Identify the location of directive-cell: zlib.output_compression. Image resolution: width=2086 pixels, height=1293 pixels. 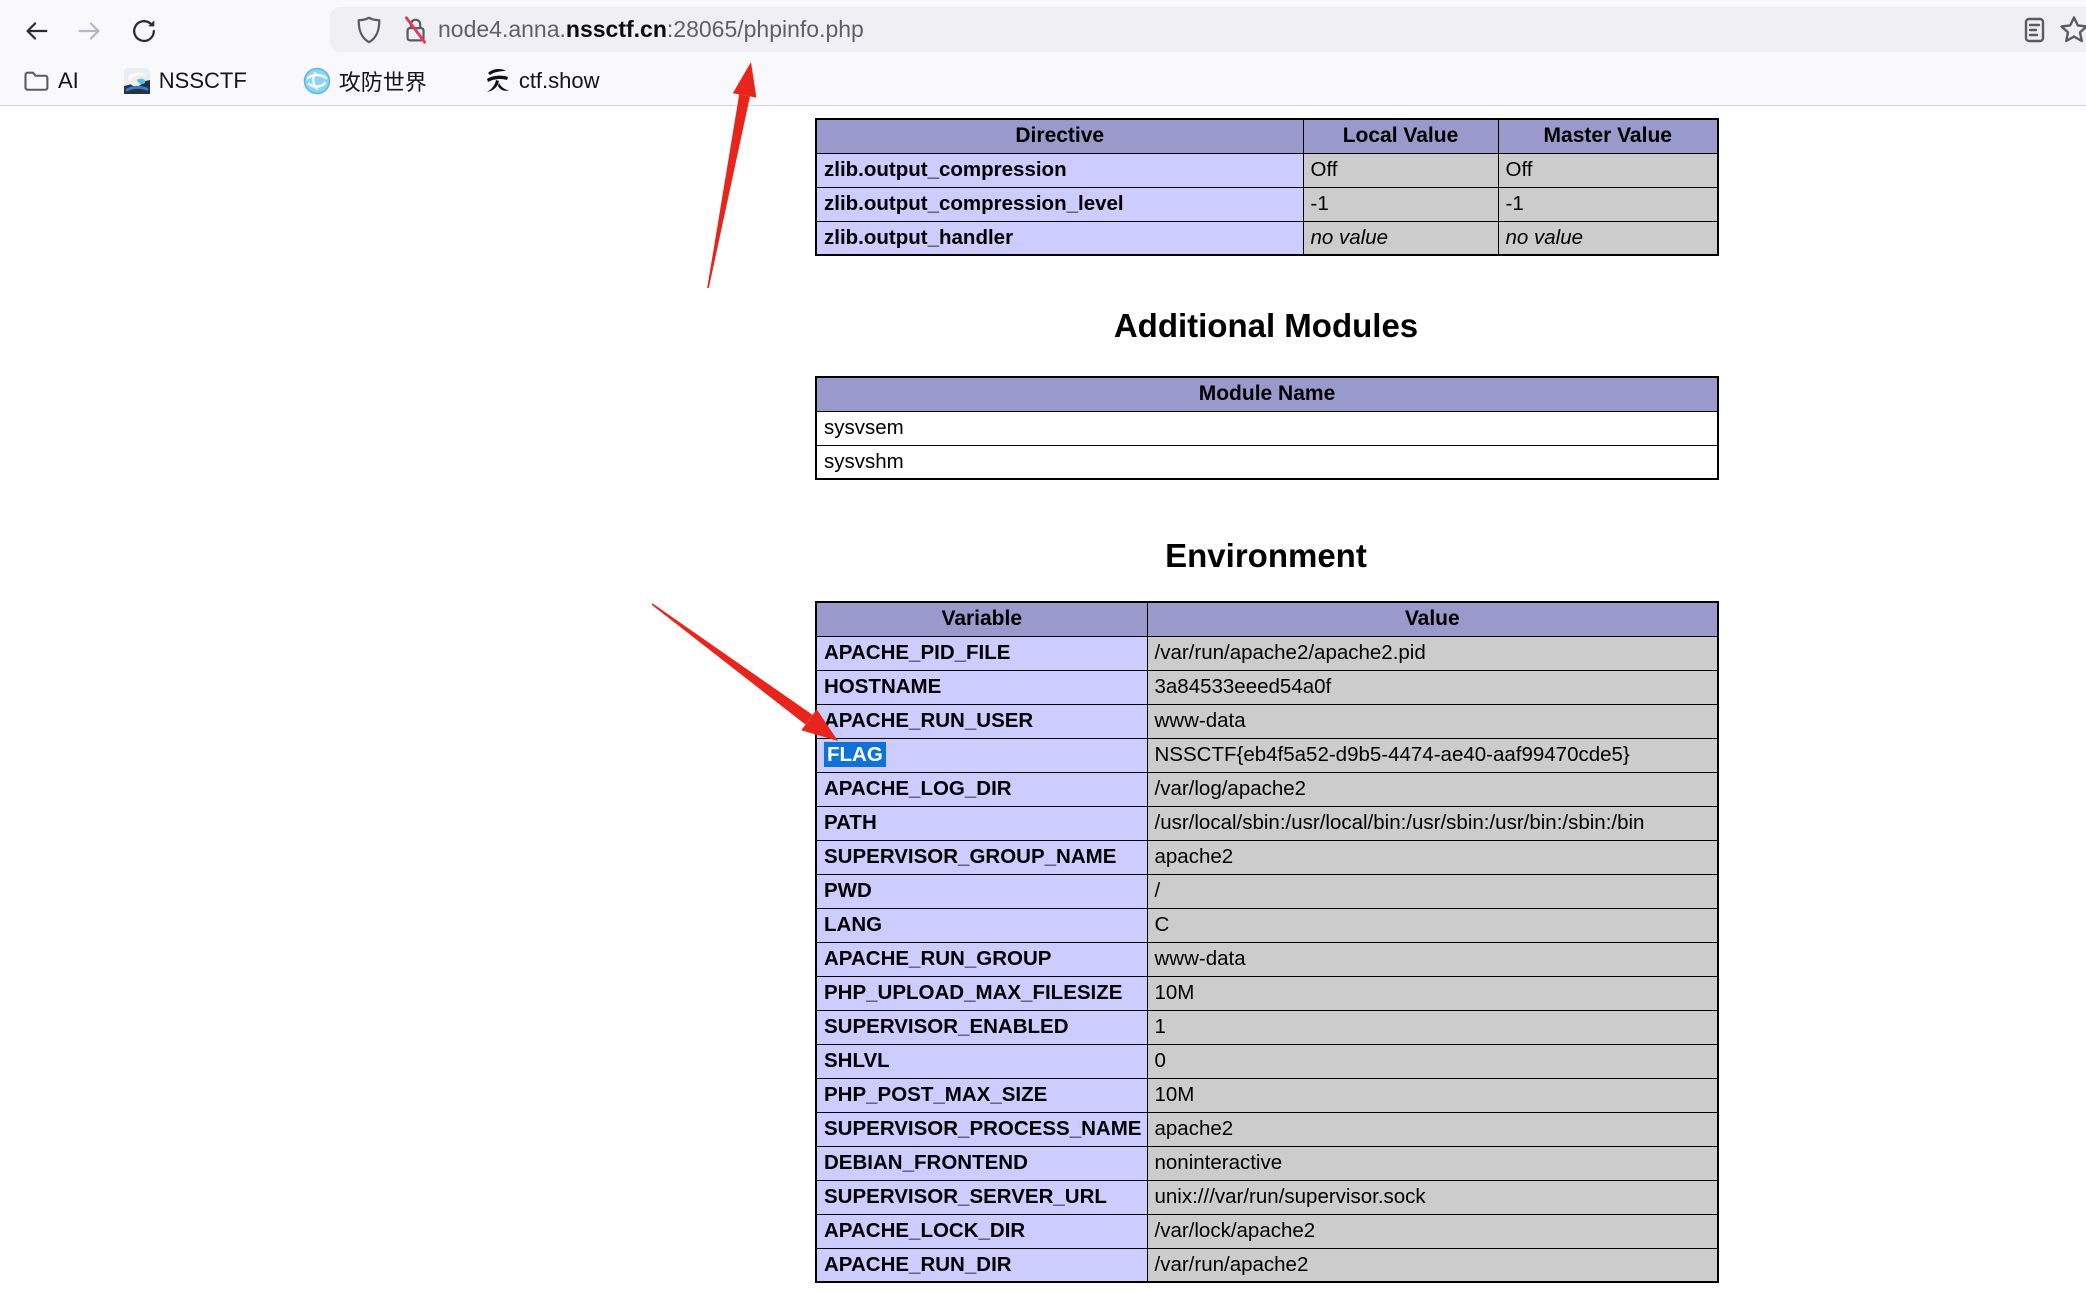
(1059, 170).